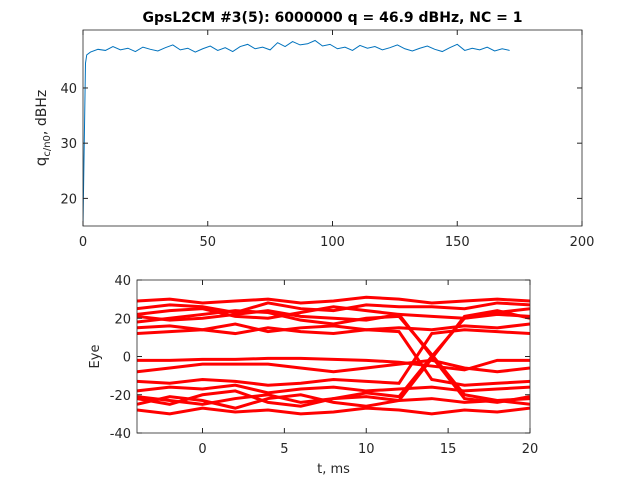 The width and height of the screenshot is (643, 480). I want to click on x-tick-label: 150, so click(457, 242).